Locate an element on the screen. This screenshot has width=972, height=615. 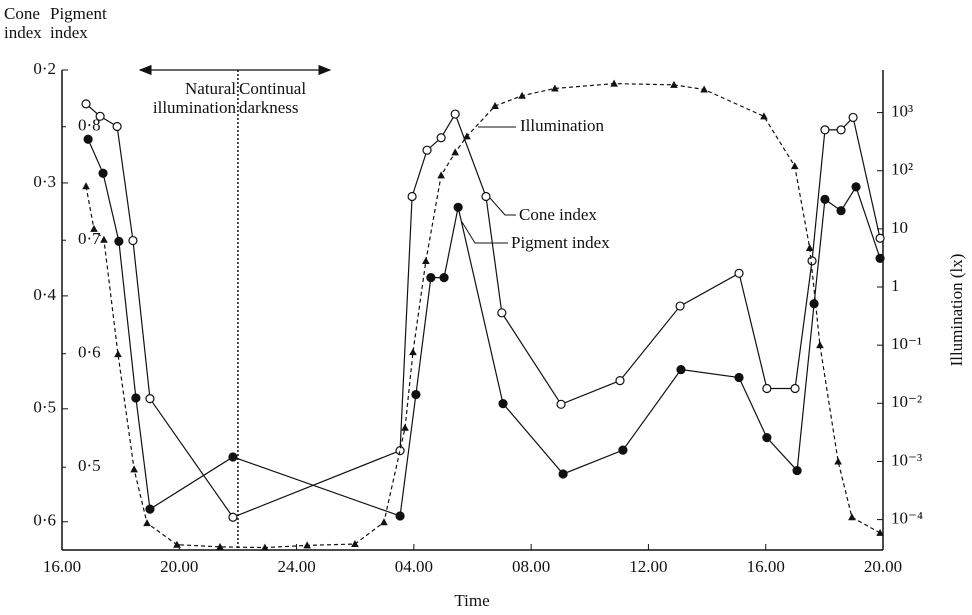
series-label: Illumination is located at coordinates (562, 125).